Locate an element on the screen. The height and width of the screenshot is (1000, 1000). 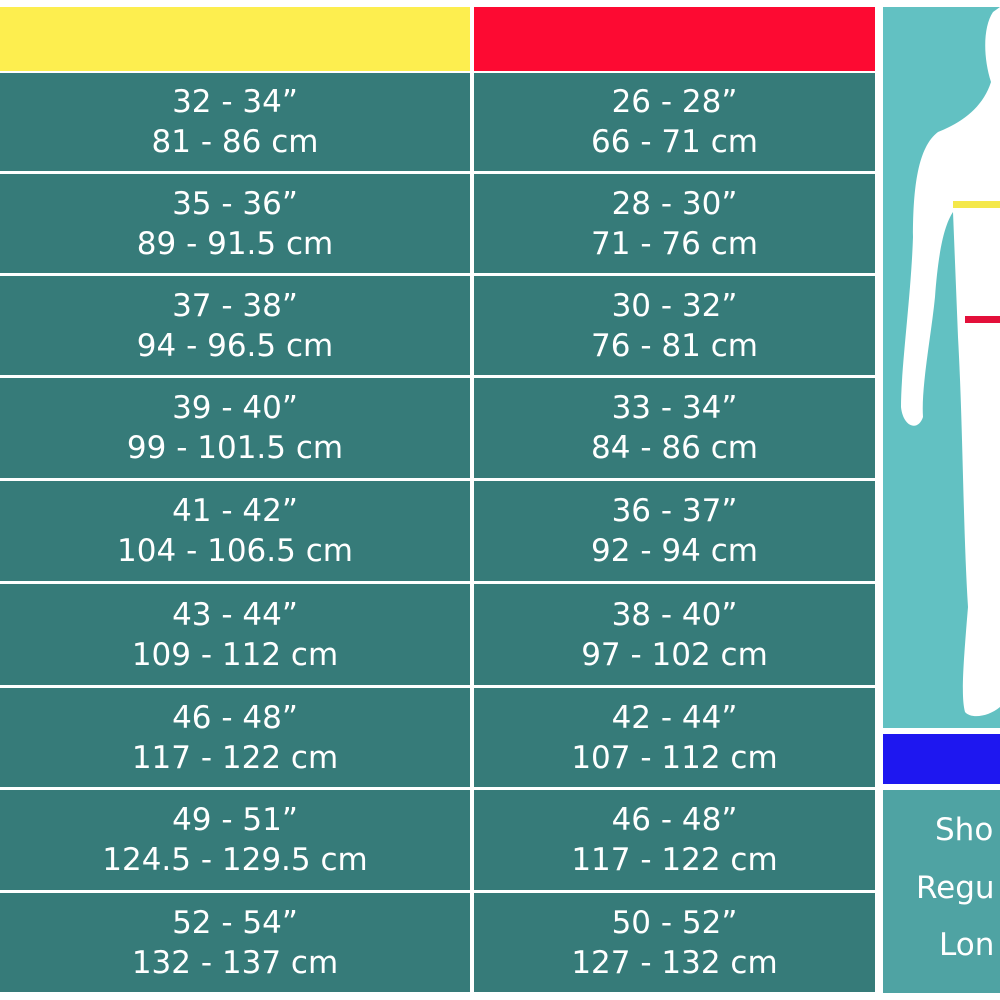
length-short: Sho is located at coordinates (964, 830).